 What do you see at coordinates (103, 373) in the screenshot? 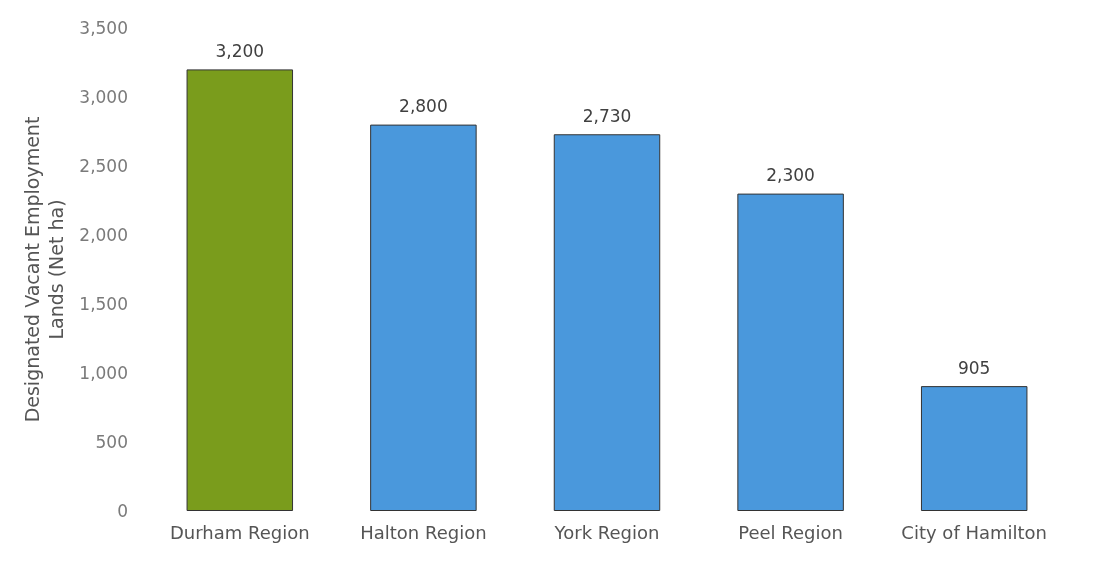
I see `y-tick-label: 1,000` at bounding box center [103, 373].